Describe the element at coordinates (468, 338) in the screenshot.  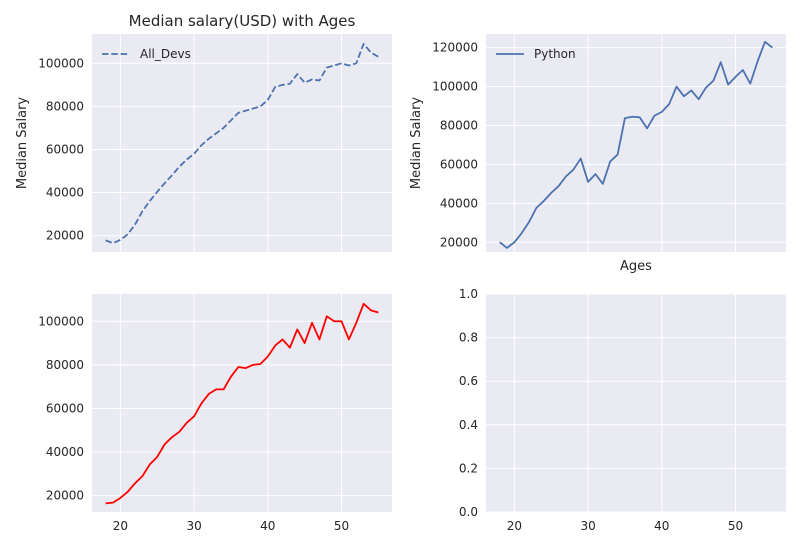
I see `y-tick-label: 0.8` at that location.